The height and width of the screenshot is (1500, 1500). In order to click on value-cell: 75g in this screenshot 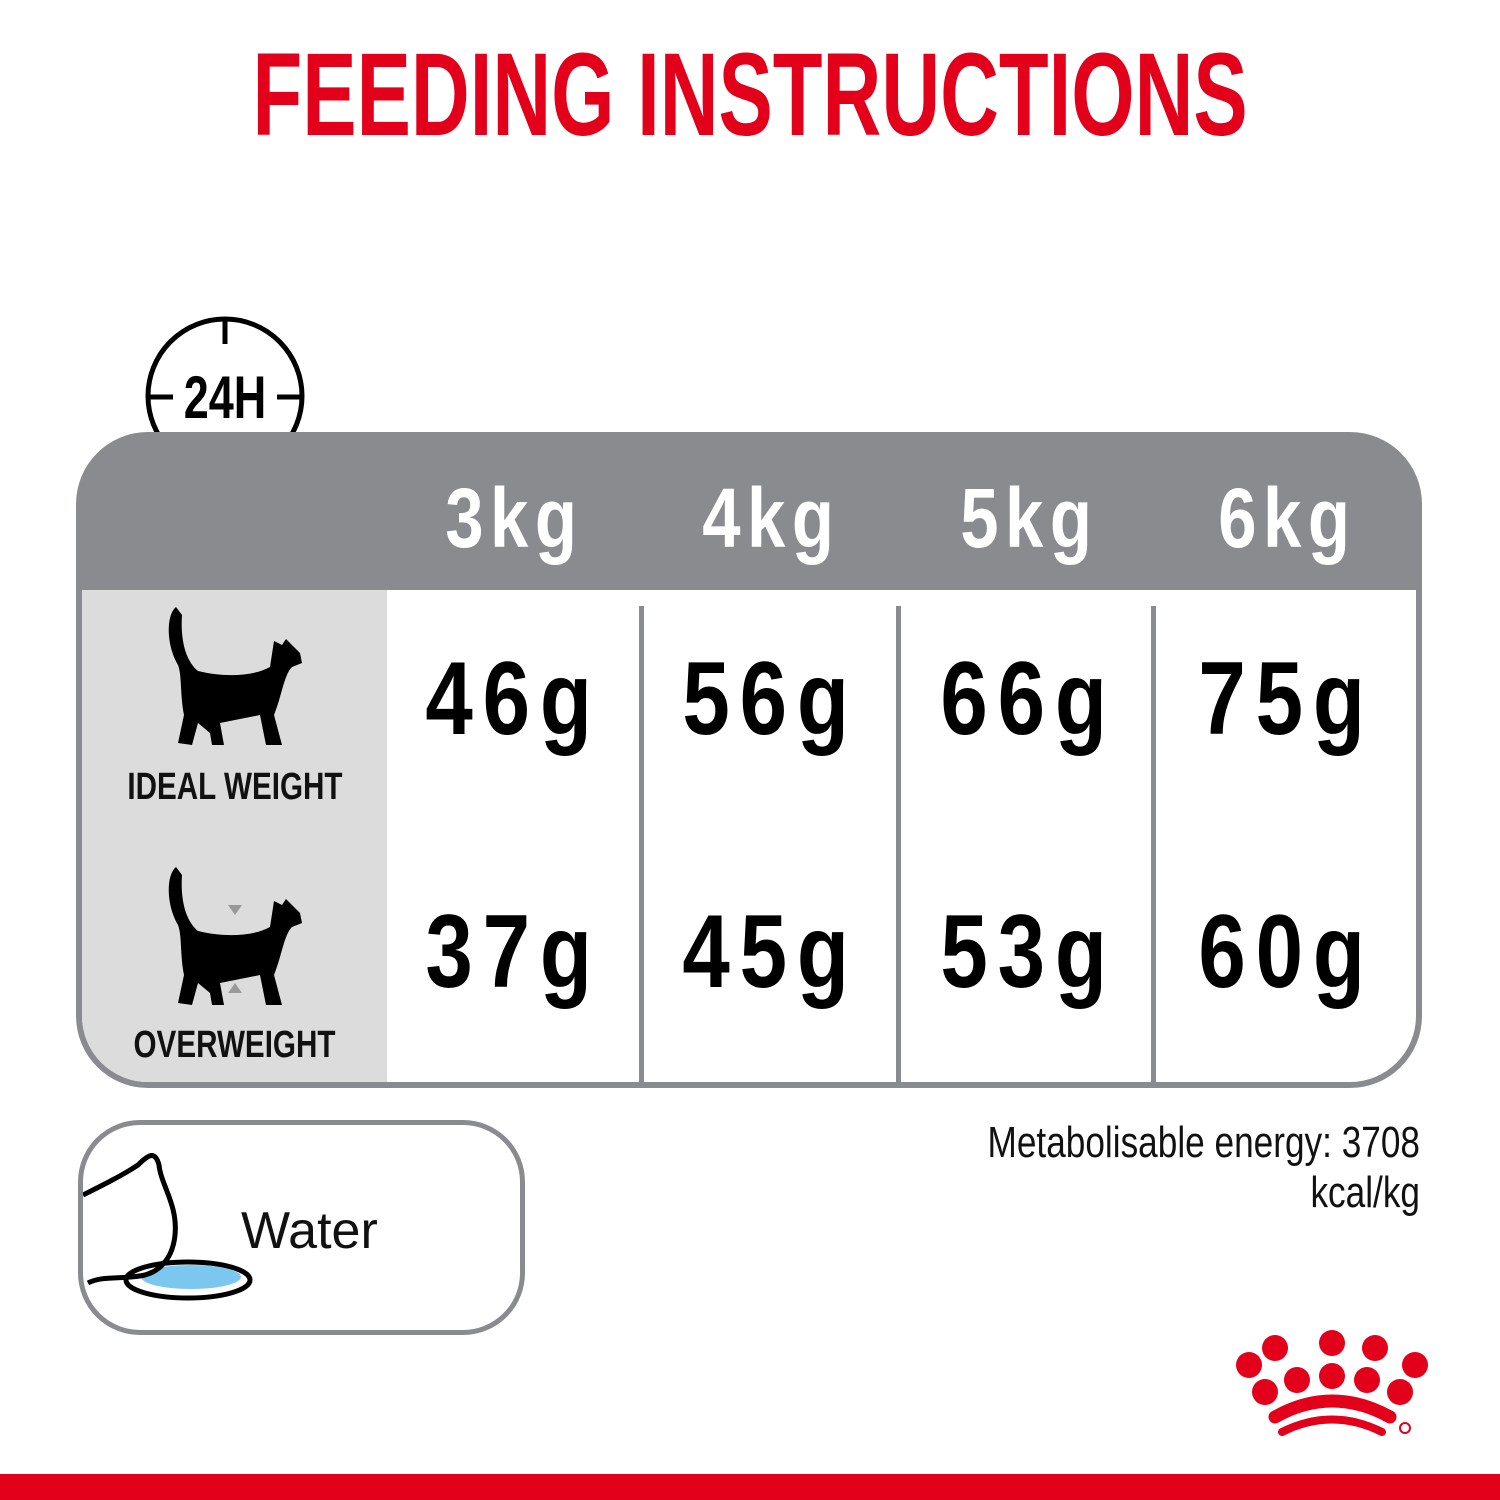, I will do `click(1287, 699)`.